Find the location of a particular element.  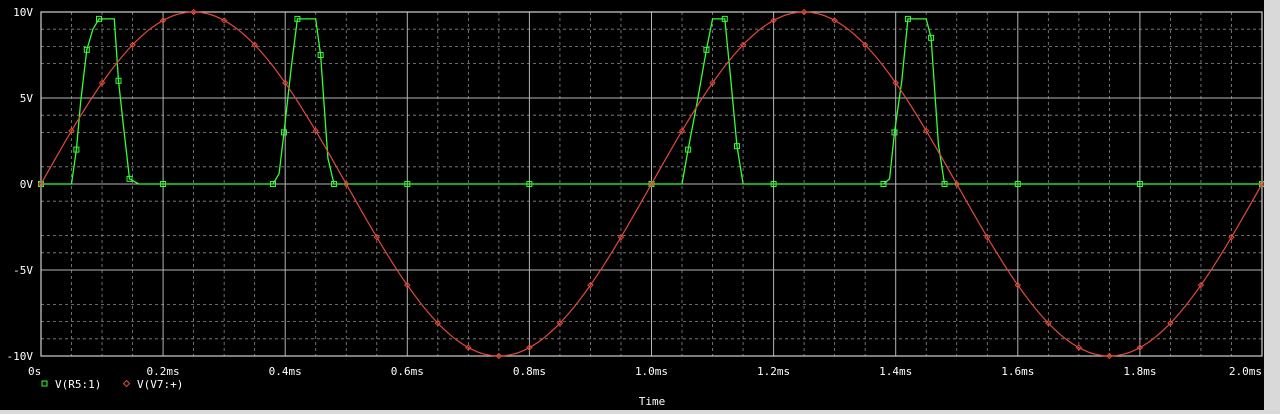

y-tick-label: -5V is located at coordinates (23, 270).